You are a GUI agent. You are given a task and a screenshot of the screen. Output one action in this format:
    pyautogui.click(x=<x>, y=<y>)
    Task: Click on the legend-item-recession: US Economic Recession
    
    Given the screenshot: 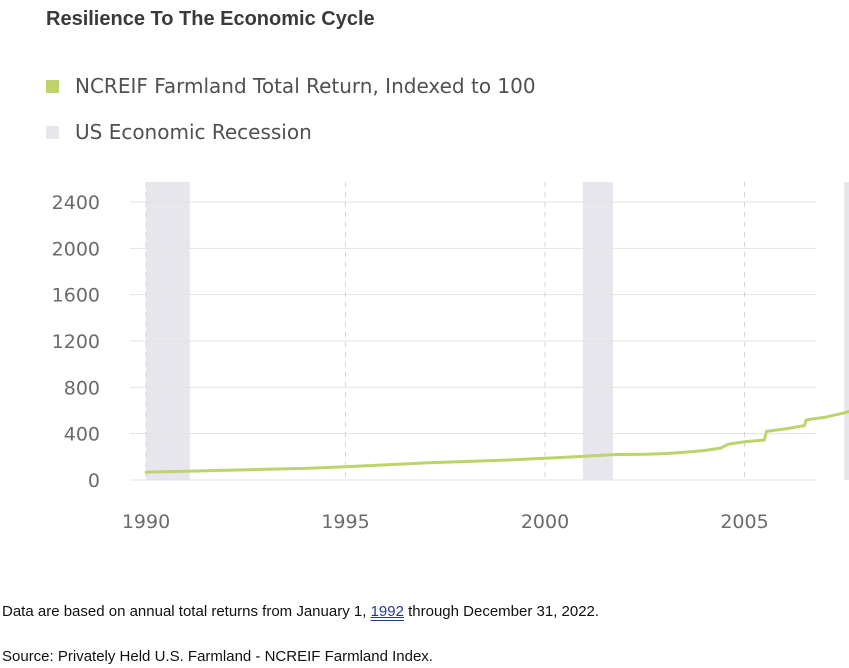 What is the action you would take?
    pyautogui.click(x=179, y=132)
    